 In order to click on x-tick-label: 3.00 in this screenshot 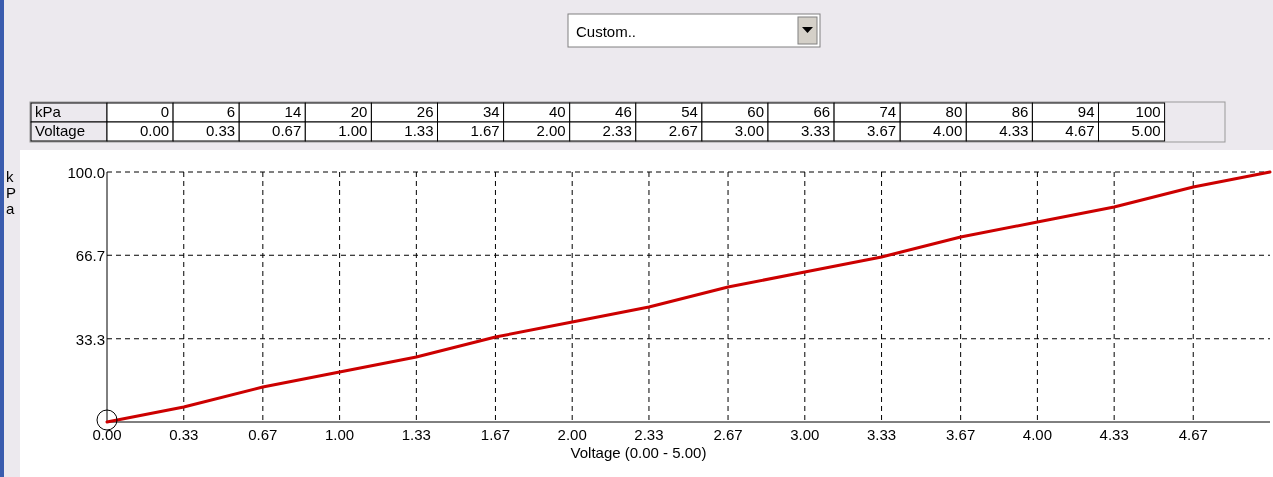, I will do `click(805, 434)`.